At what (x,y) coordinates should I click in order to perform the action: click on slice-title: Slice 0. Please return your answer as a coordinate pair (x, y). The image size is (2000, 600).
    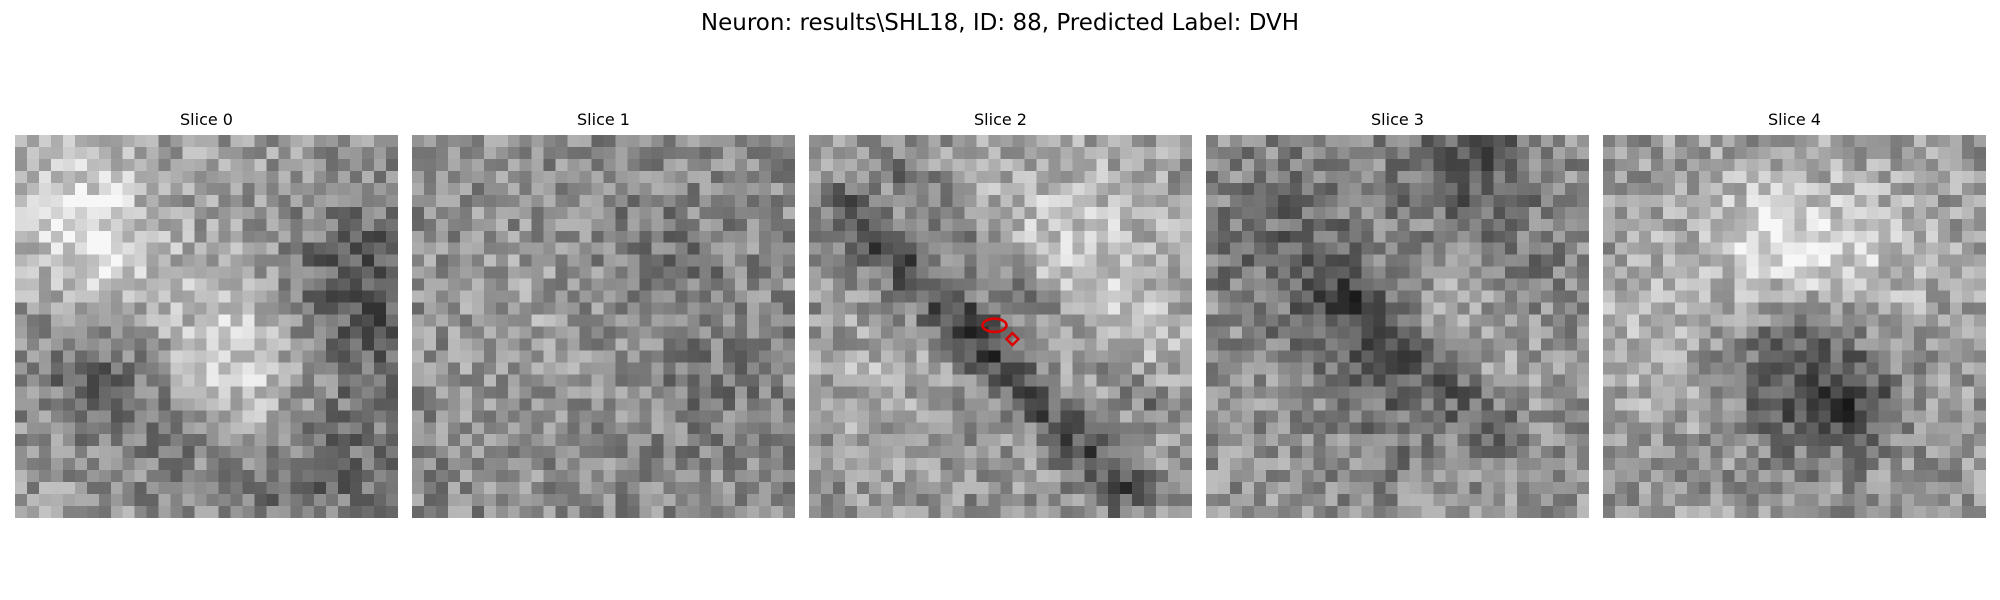
    Looking at the image, I should click on (206, 119).